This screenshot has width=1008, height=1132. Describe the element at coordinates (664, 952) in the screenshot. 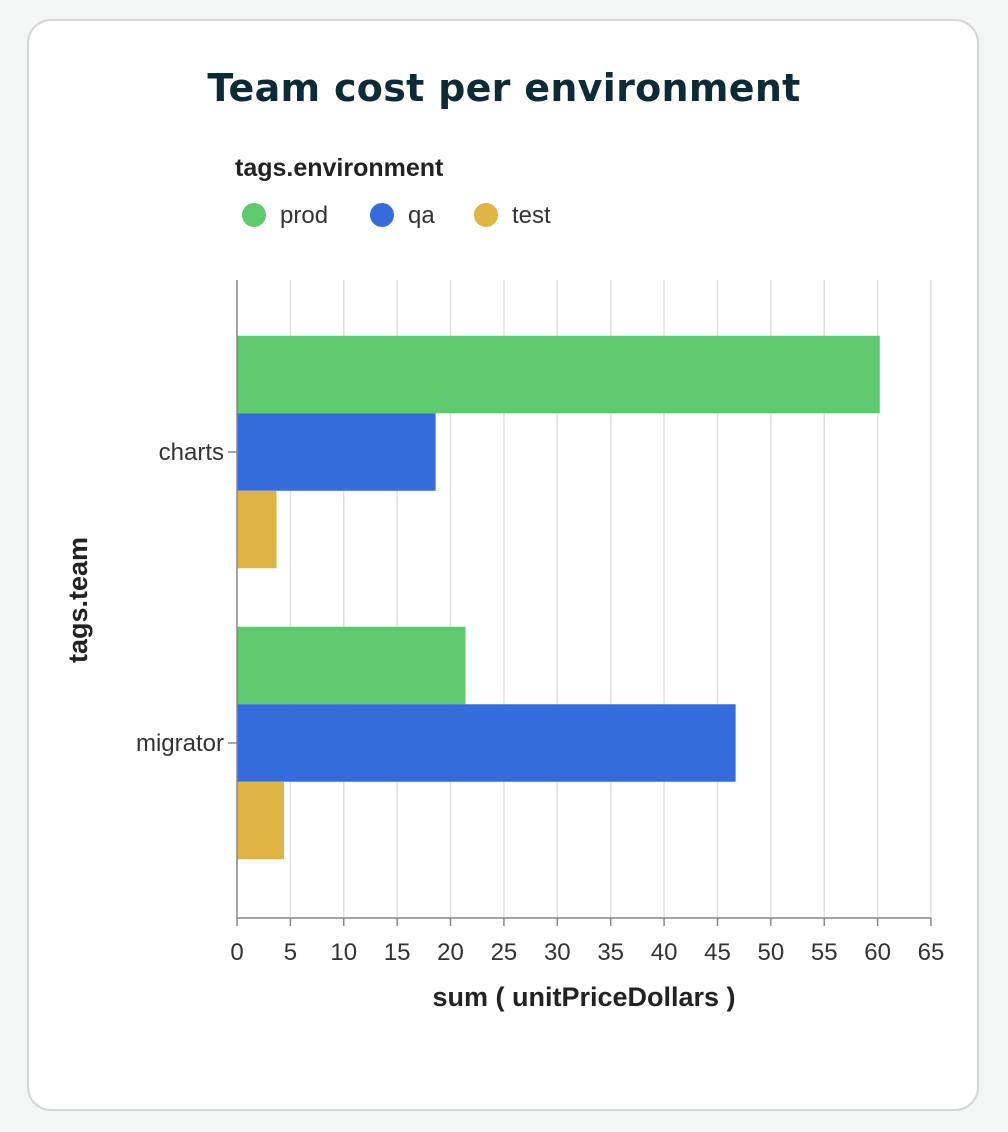

I see `x-tick-label: 40` at that location.